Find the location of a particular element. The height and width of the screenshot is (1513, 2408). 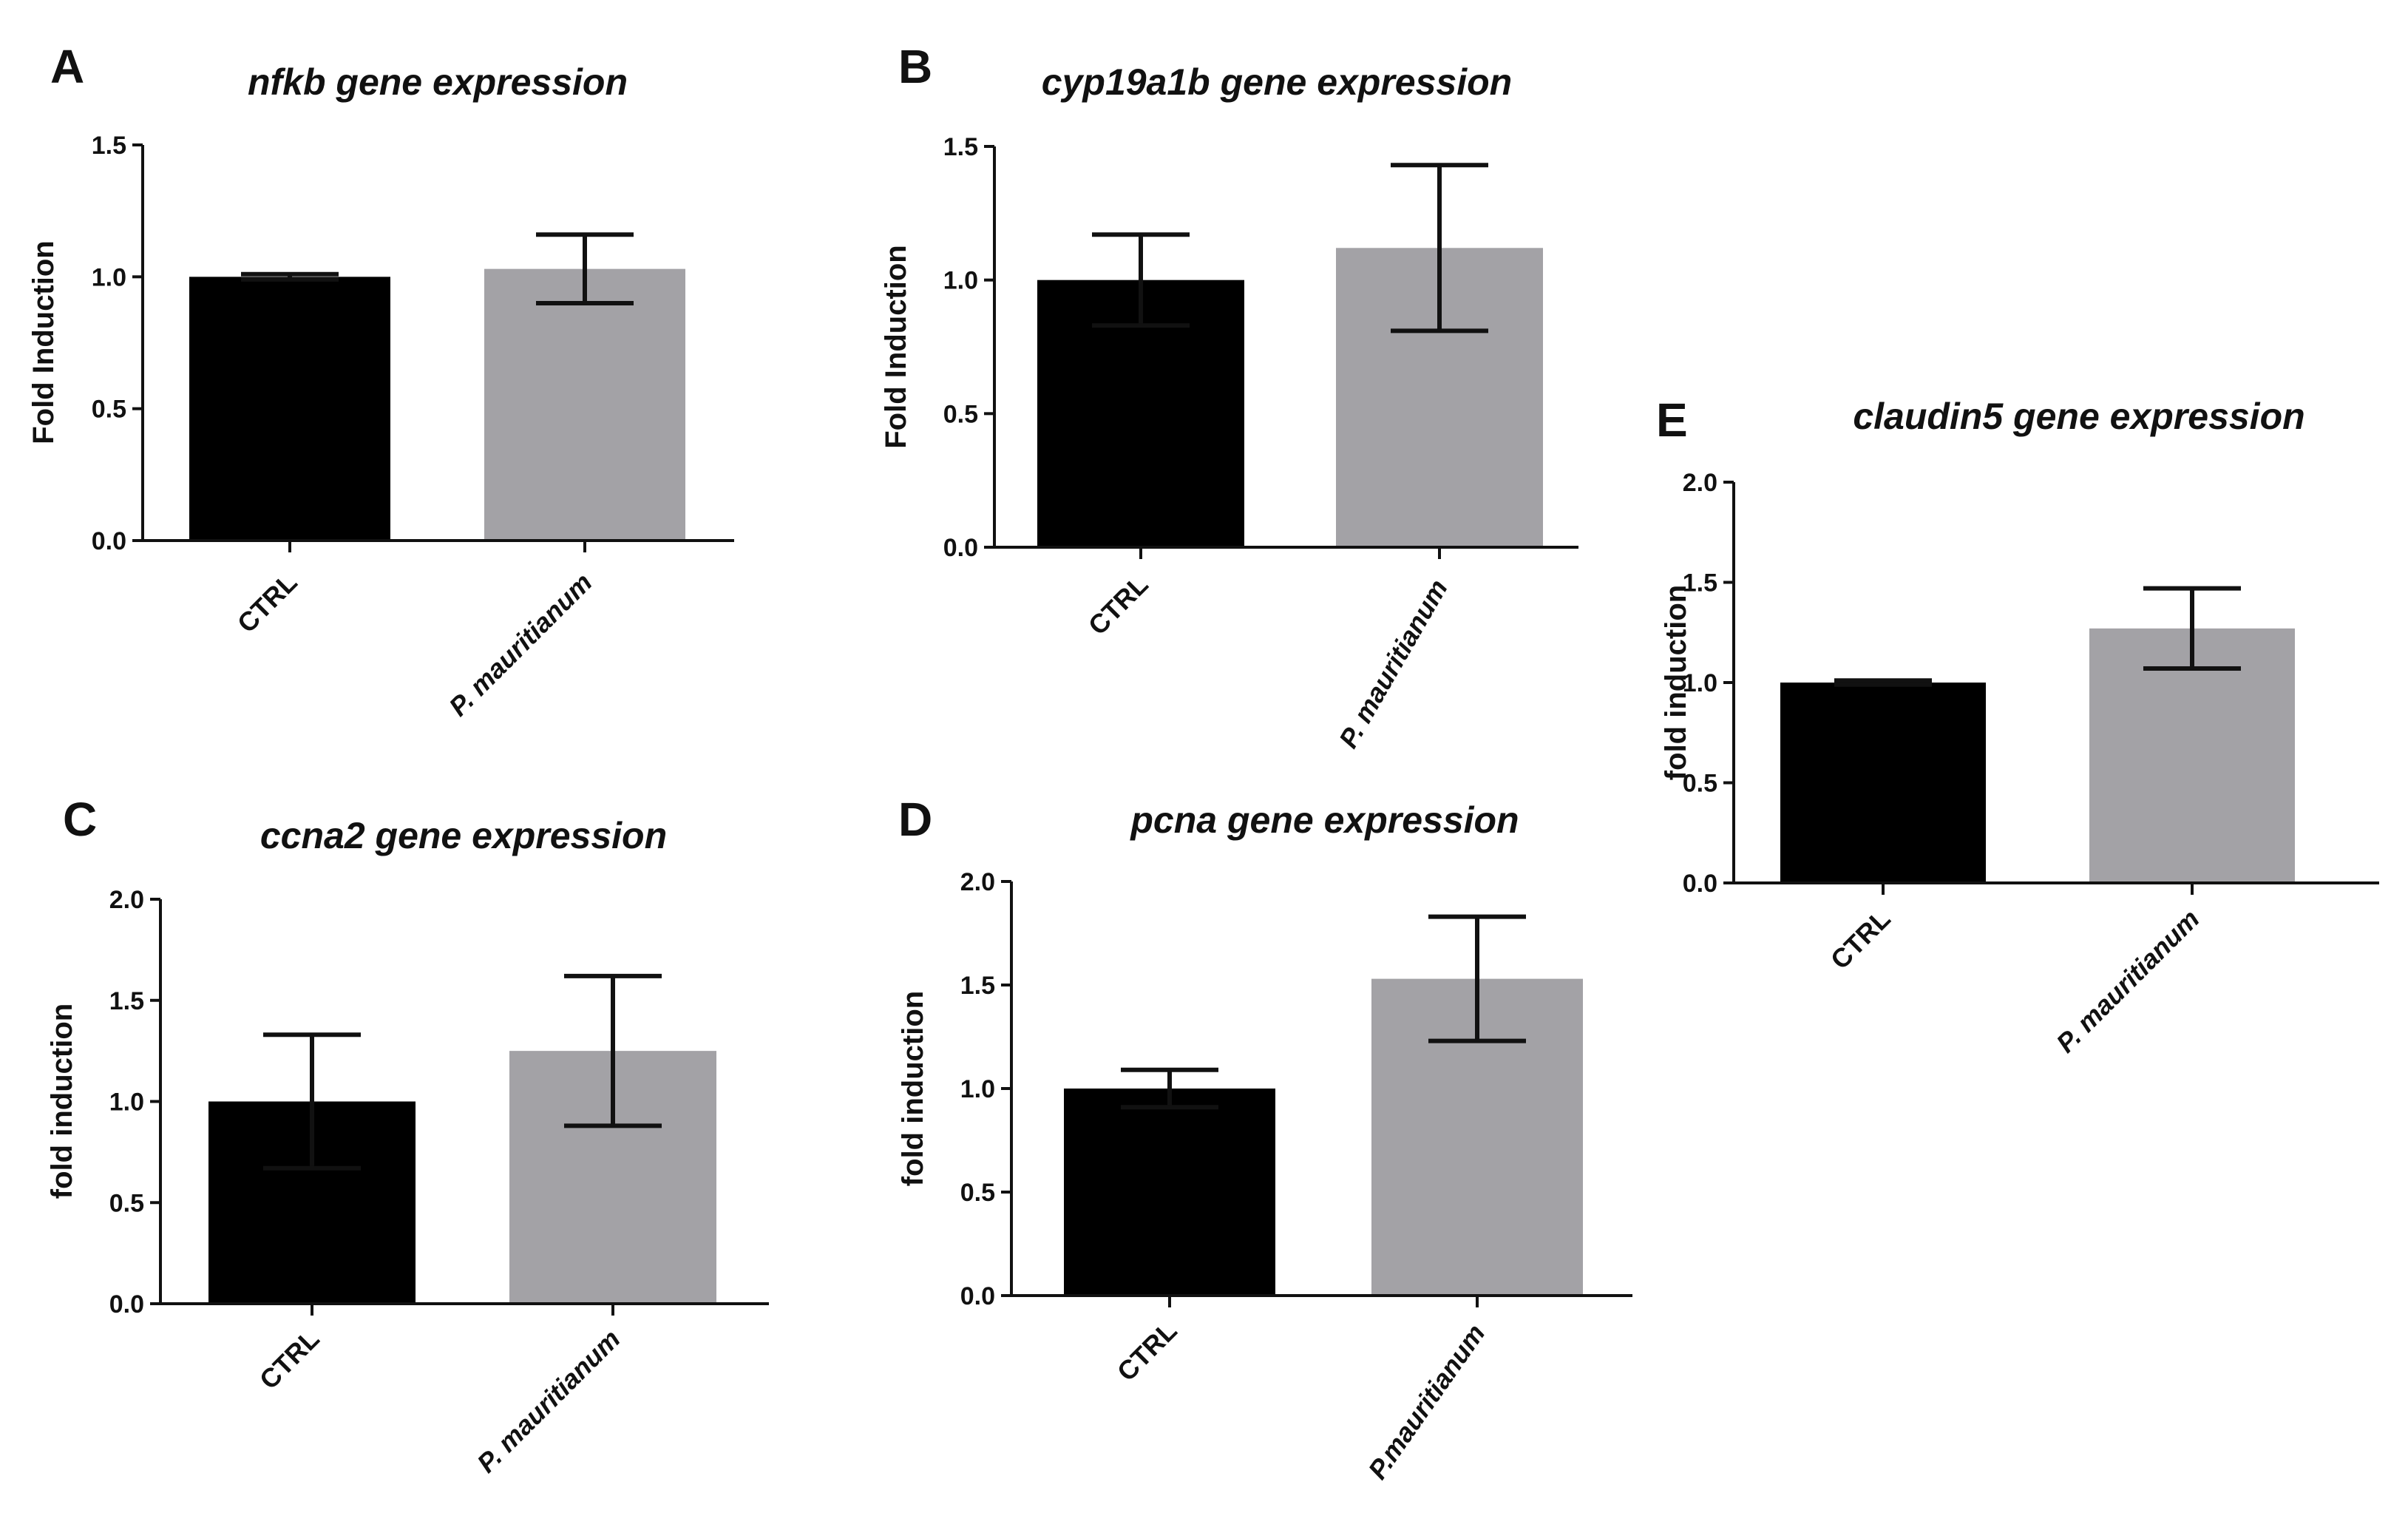

chart-title: nfkb gene expression is located at coordinates (438, 82).